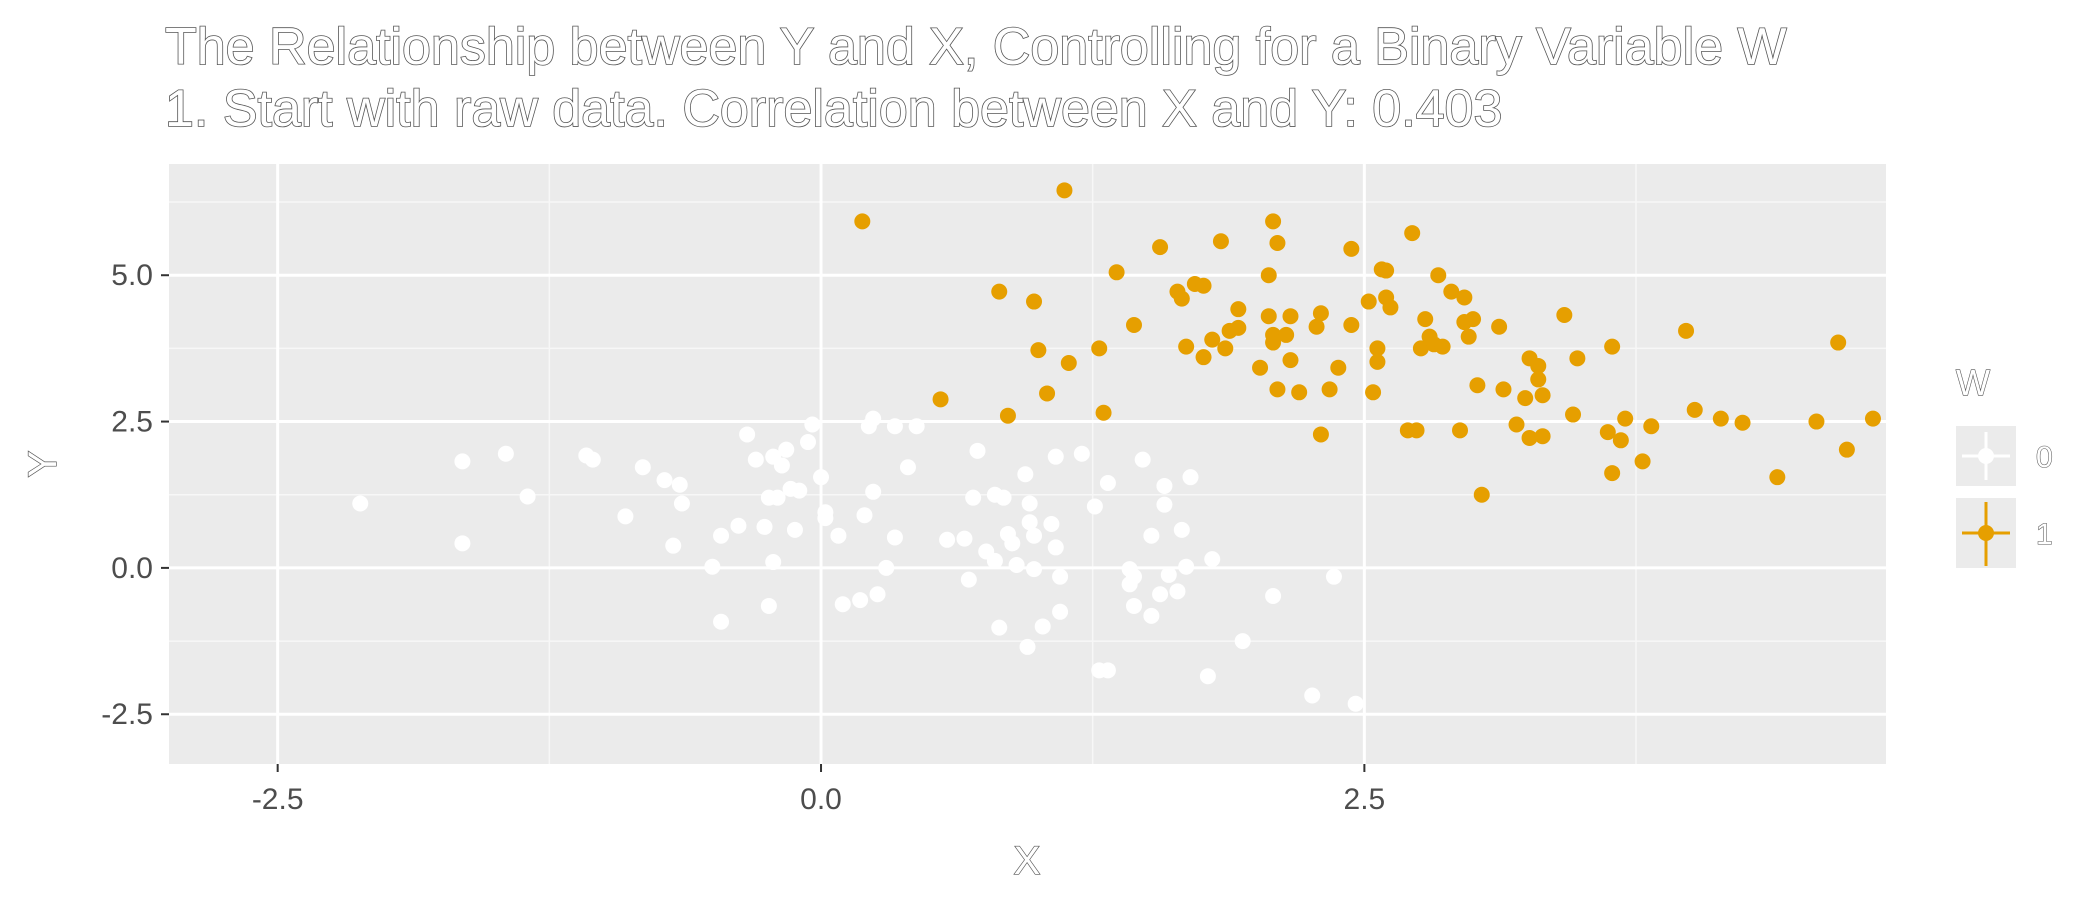 The width and height of the screenshot is (2100, 900). Describe the element at coordinates (2044, 457) in the screenshot. I see `legend-label-0: 0` at that location.